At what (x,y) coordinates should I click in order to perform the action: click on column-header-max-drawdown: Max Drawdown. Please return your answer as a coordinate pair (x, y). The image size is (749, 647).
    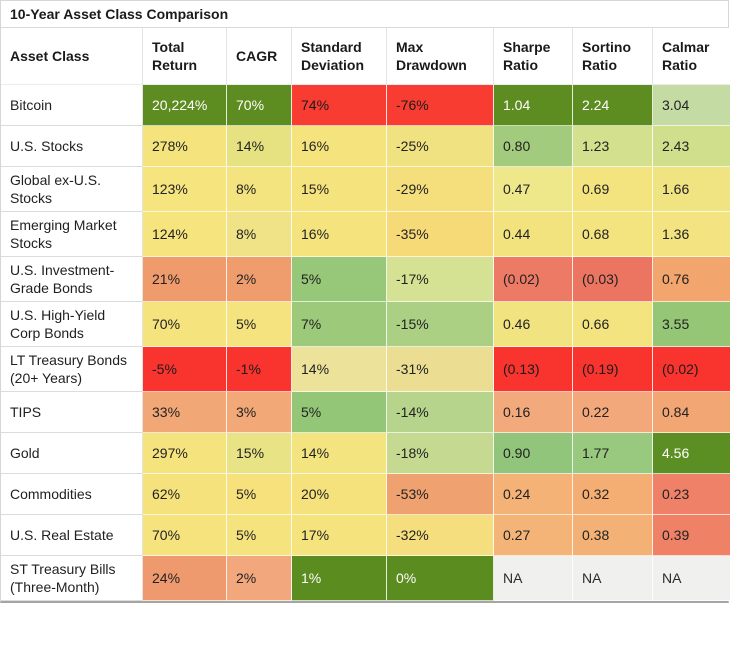
    Looking at the image, I should click on (440, 56).